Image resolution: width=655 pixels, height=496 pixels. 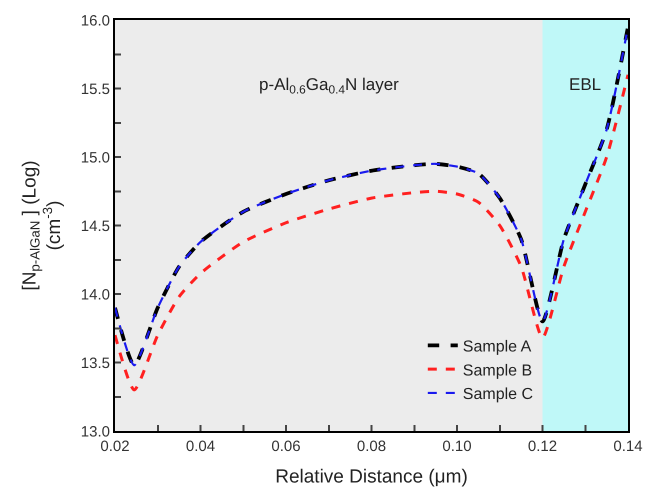 I want to click on y-tick-label: 13.5, so click(x=95, y=363).